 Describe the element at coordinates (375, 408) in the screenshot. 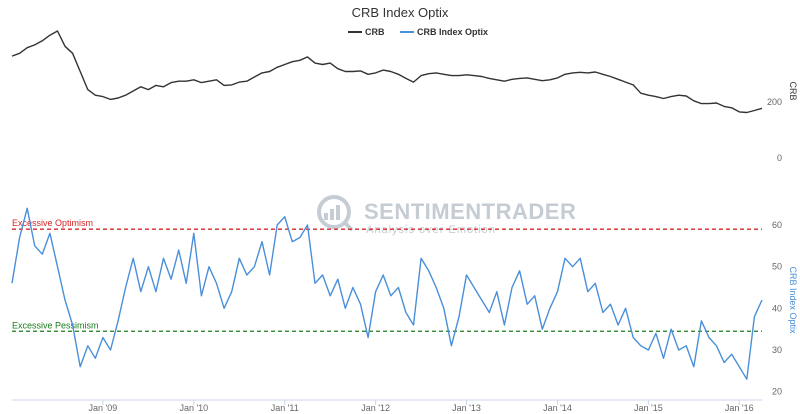

I see `x-tick-label: Jan '12` at that location.